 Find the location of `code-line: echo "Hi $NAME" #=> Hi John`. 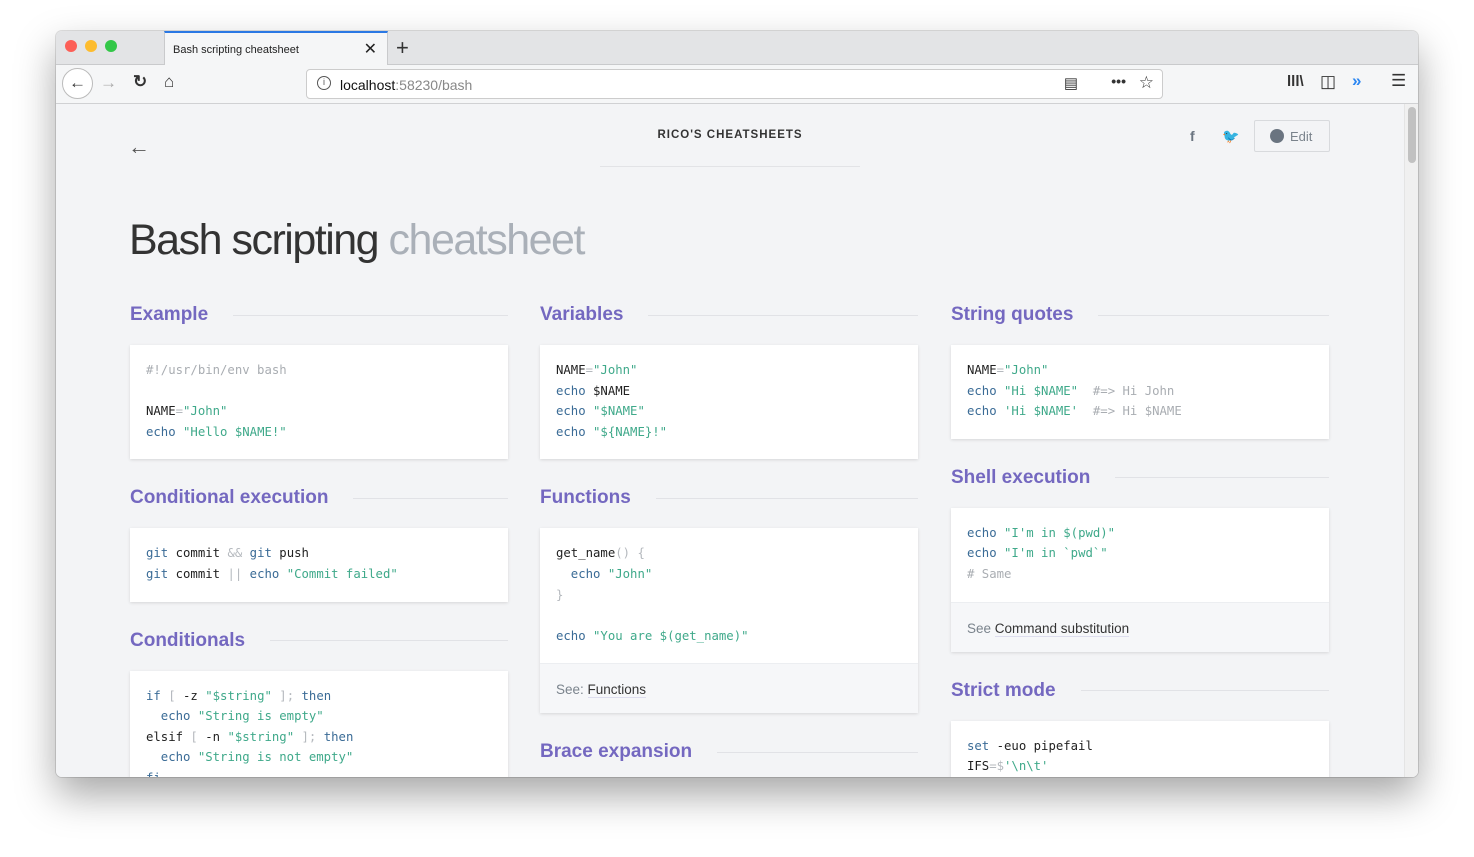

code-line: echo "Hi $NAME" #=> Hi John is located at coordinates (1140, 391).